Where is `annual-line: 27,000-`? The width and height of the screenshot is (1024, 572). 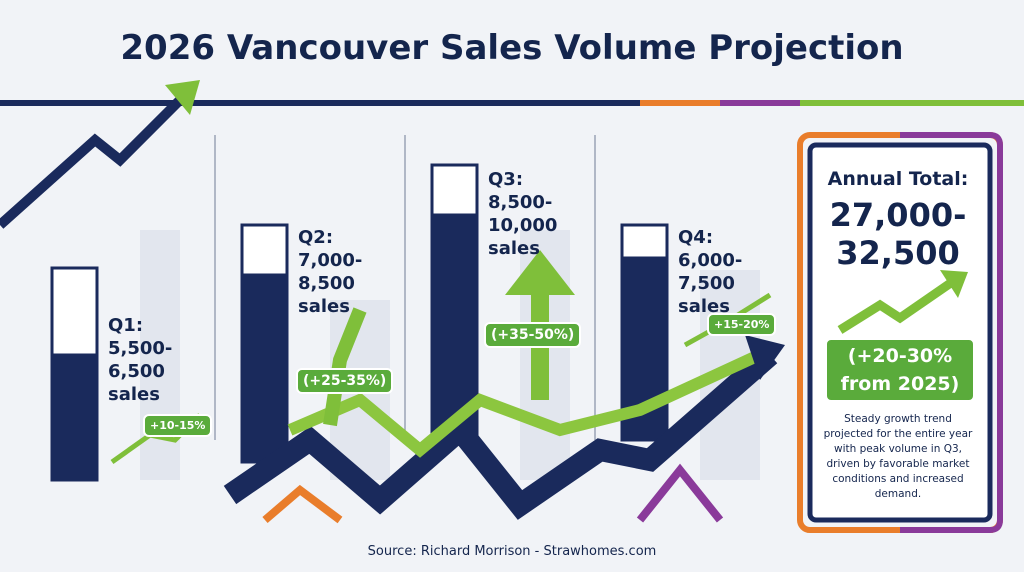 annual-line: 27,000- is located at coordinates (898, 215).